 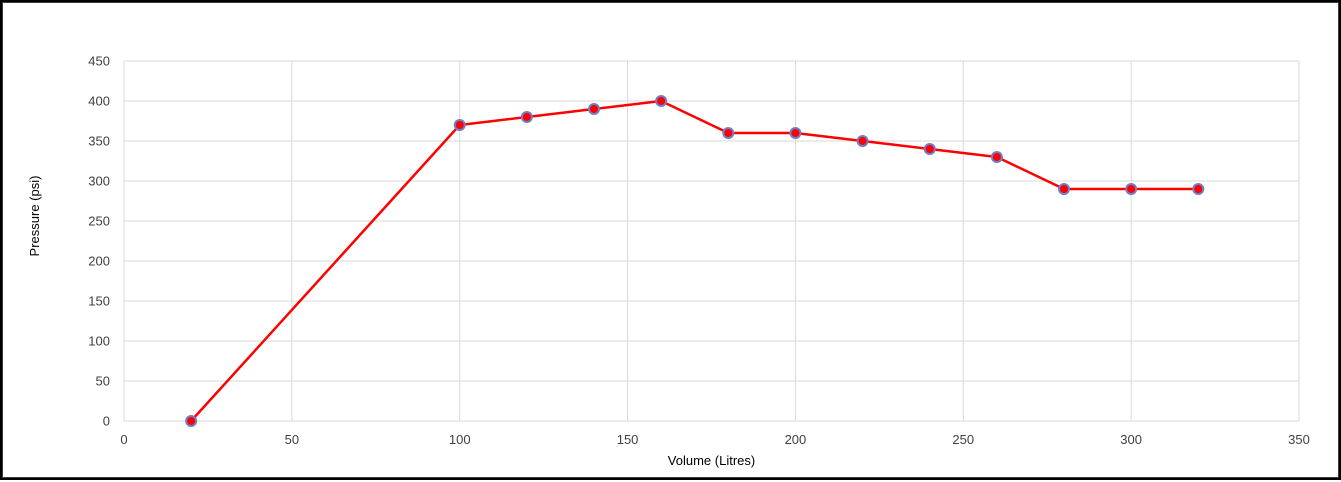 What do you see at coordinates (628, 439) in the screenshot?
I see `x-tick-label: 150` at bounding box center [628, 439].